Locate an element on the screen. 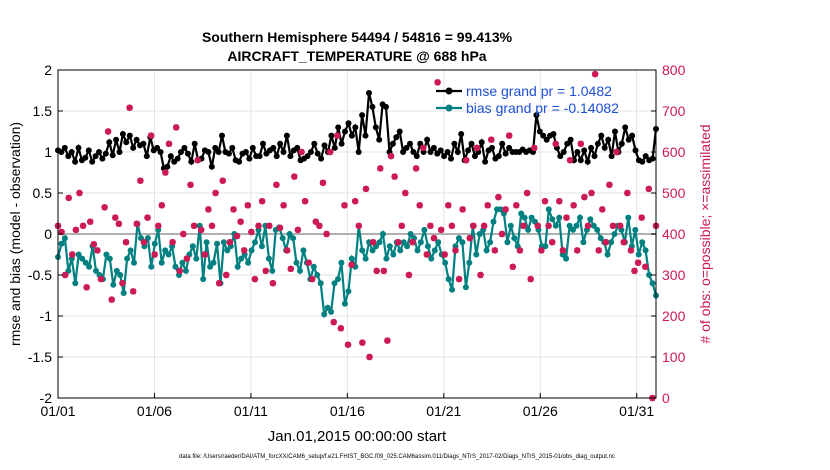 The image size is (830, 470). y-tick-label: 1.5 is located at coordinates (43, 111).